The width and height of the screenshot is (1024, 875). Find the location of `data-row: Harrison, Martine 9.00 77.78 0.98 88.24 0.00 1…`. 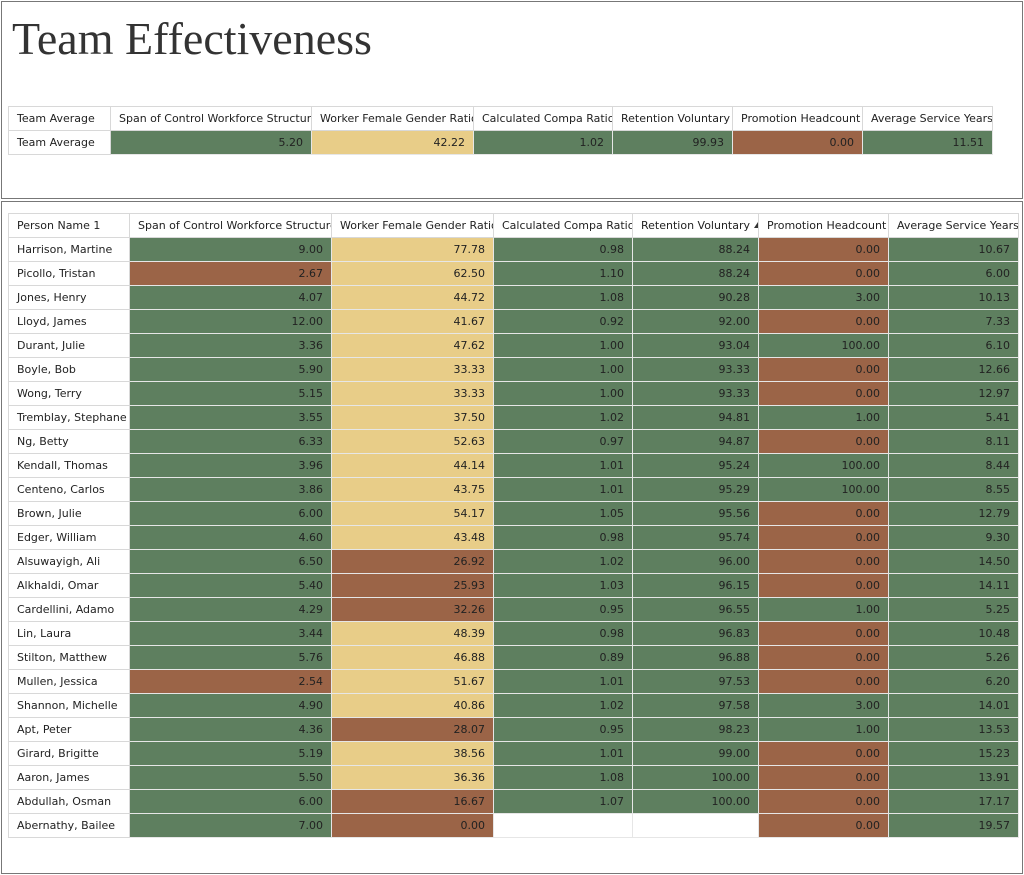

data-row: Harrison, Martine 9.00 77.78 0.98 88.24 0.00 1… is located at coordinates (513, 249).